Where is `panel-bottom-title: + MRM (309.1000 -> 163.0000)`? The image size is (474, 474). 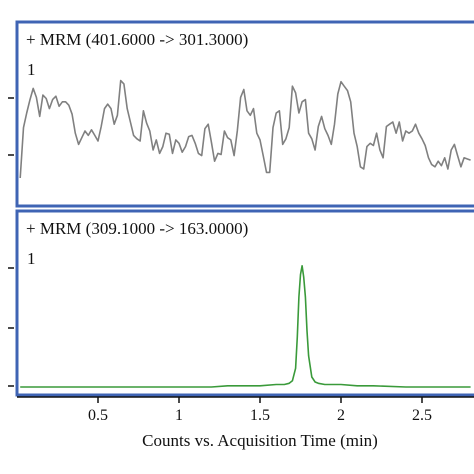
panel-bottom-title: + MRM (309.1000 -> 163.0000) is located at coordinates (137, 228).